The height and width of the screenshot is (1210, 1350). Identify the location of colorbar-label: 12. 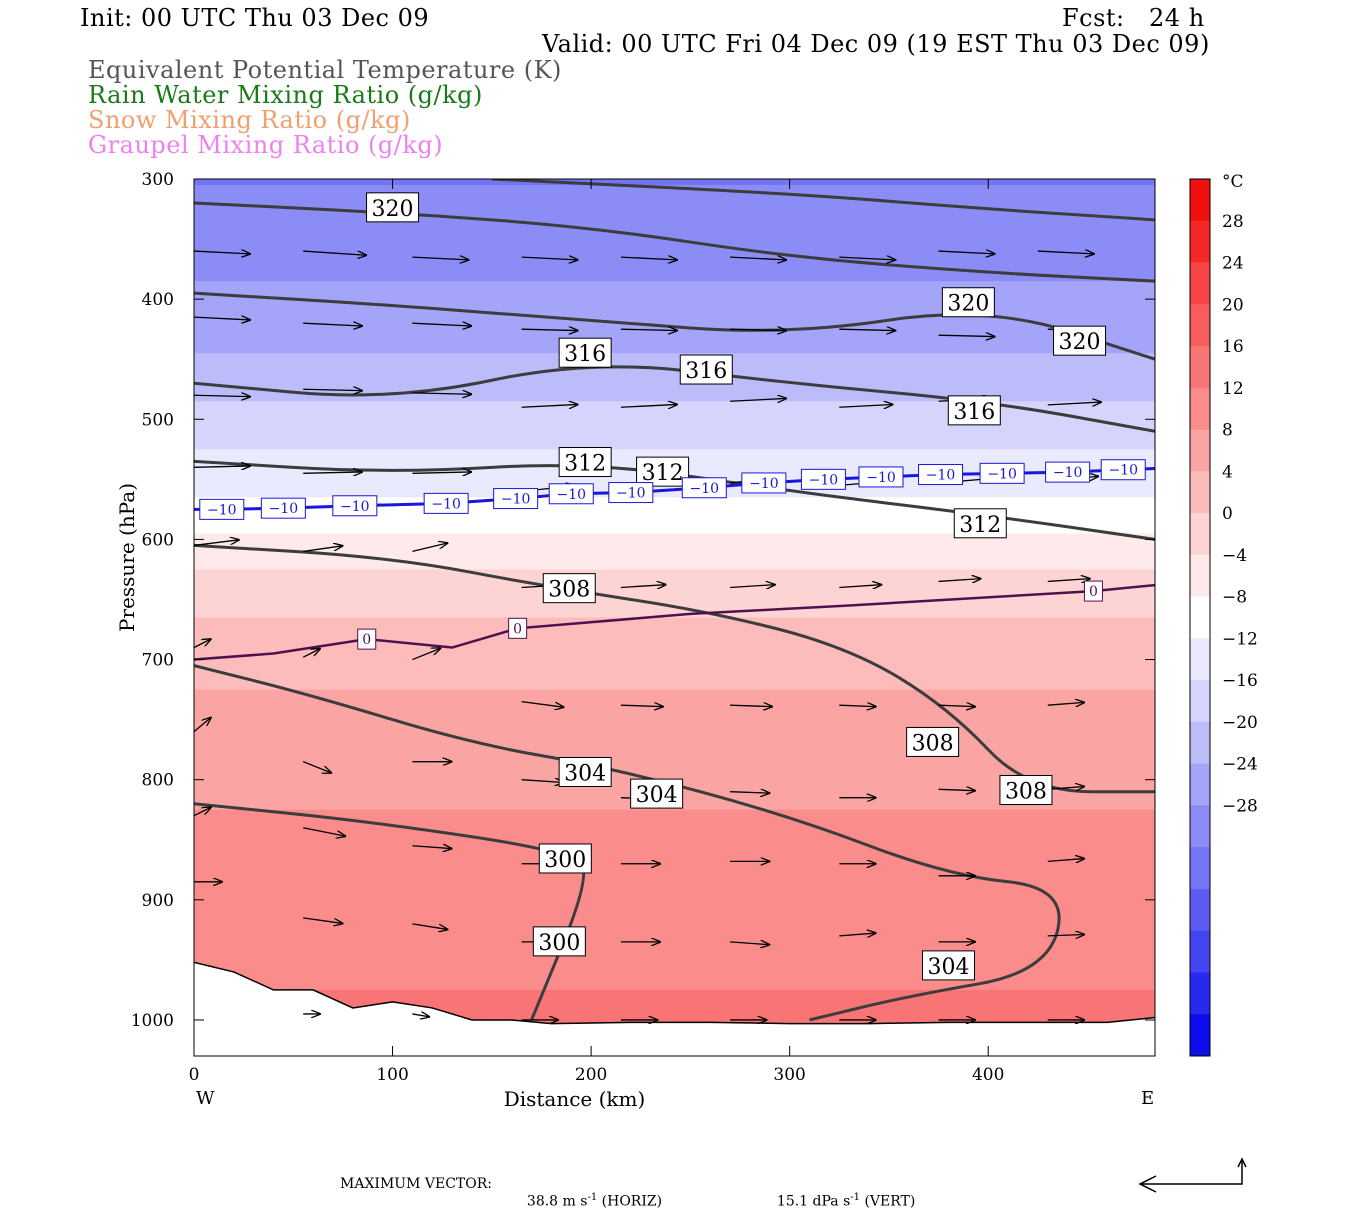
(1233, 389).